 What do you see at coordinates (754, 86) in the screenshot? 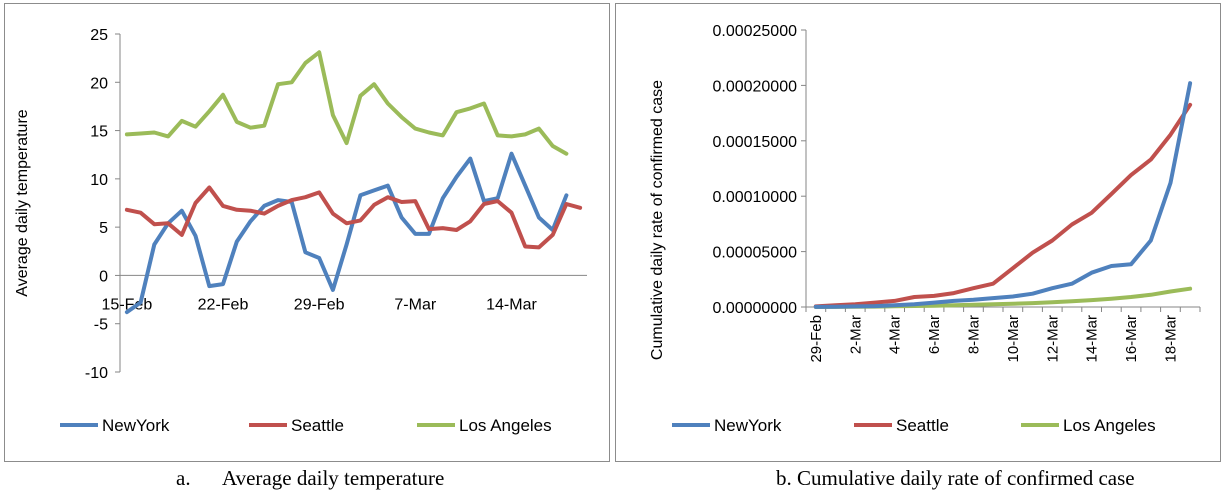
I see `y-tick-label: 0.00020000` at bounding box center [754, 86].